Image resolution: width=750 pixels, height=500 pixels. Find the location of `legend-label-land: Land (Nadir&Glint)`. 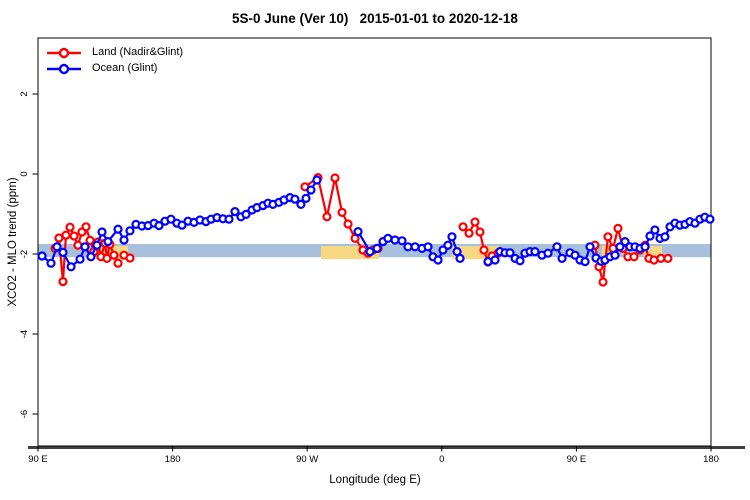

legend-label-land: Land (Nadir&Glint) is located at coordinates (138, 52).